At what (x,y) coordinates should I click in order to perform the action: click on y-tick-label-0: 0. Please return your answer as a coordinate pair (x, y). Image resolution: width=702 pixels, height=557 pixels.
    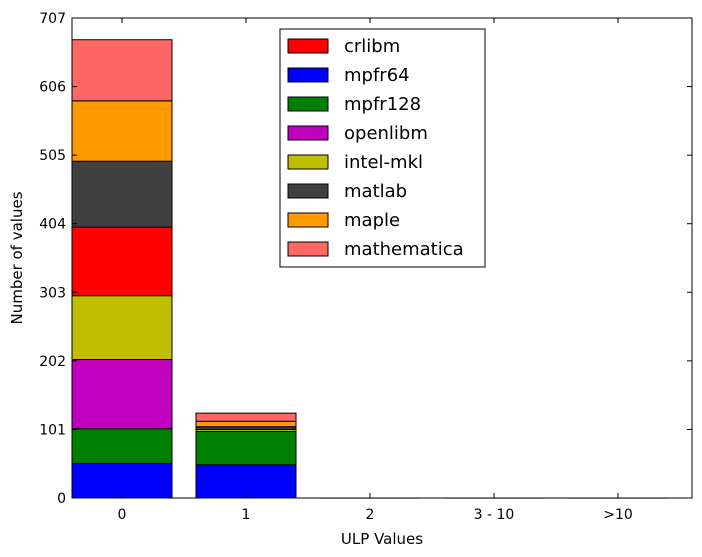
    Looking at the image, I should click on (61, 499).